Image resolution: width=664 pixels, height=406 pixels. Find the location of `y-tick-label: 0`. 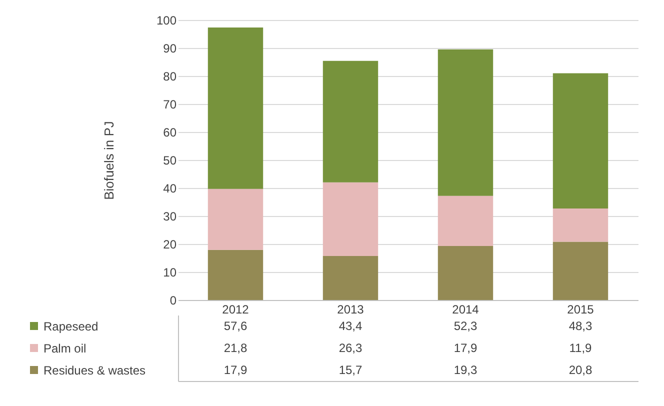

y-tick-label: 0 is located at coordinates (173, 301).